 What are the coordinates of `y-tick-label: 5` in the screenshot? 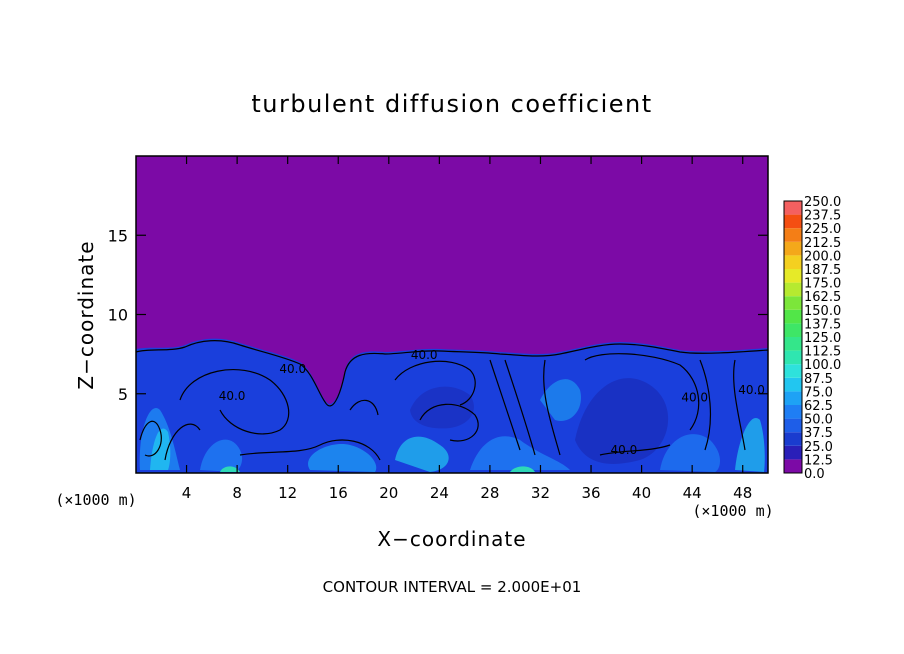 It's located at (123, 394).